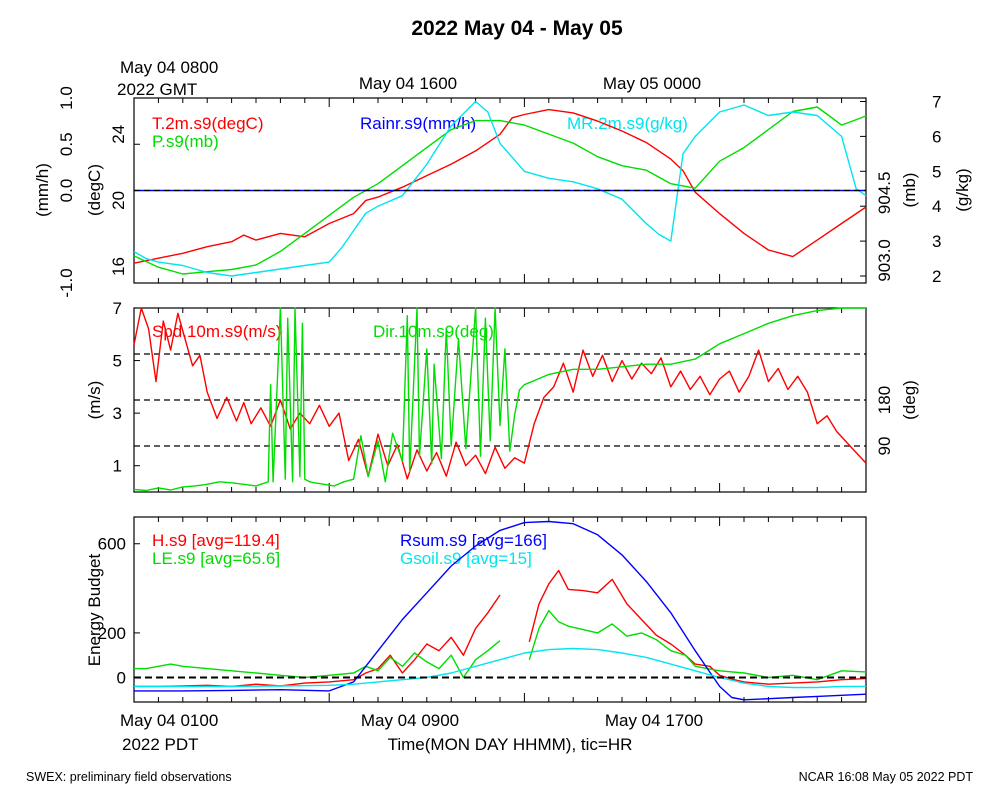  Describe the element at coordinates (909, 400) in the screenshot. I see `dir-axis-label: (deg)` at that location.